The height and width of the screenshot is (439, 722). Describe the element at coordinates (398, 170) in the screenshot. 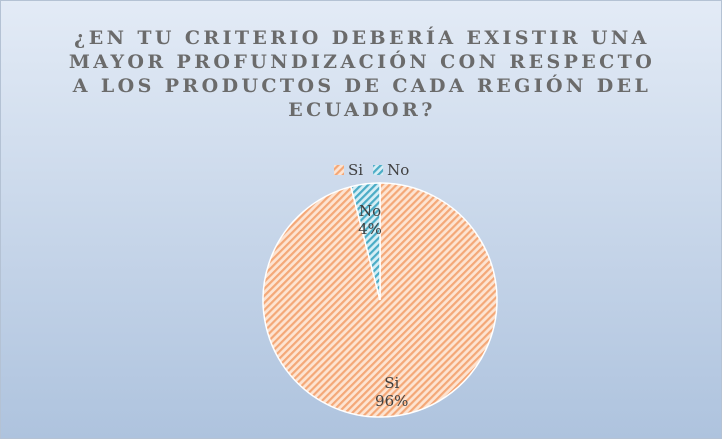

I see `legend-label: No` at that location.